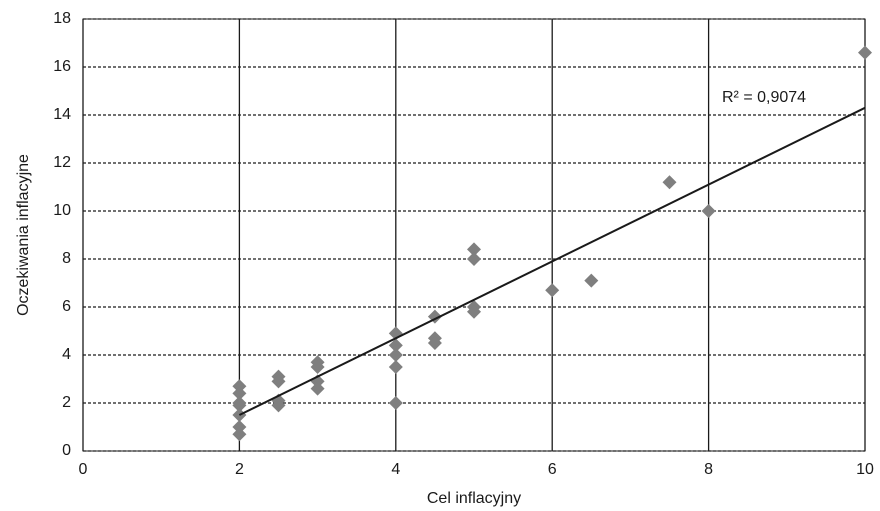  I want to click on x-tick-label: 6, so click(552, 469).